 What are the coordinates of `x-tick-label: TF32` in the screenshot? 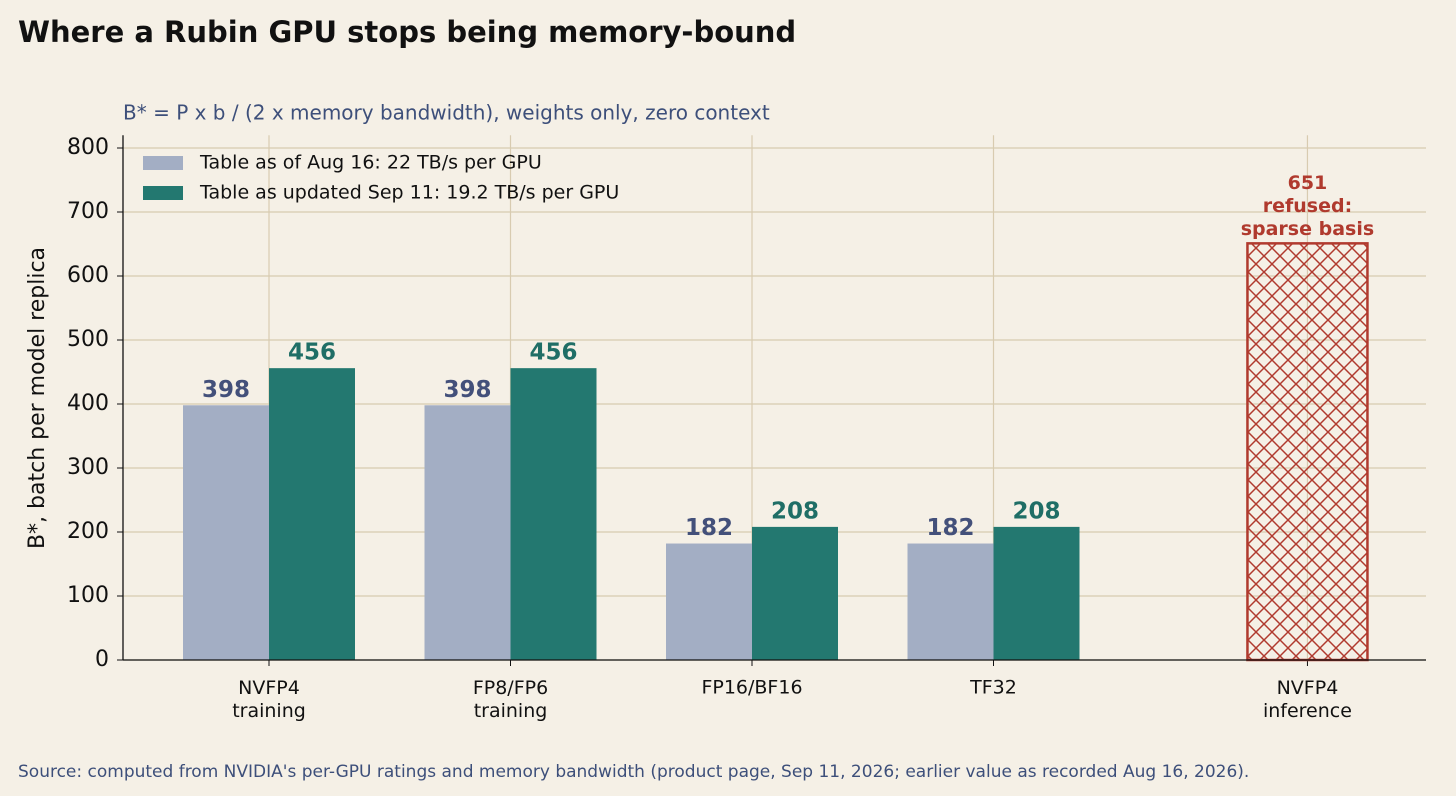 It's located at (993, 688).